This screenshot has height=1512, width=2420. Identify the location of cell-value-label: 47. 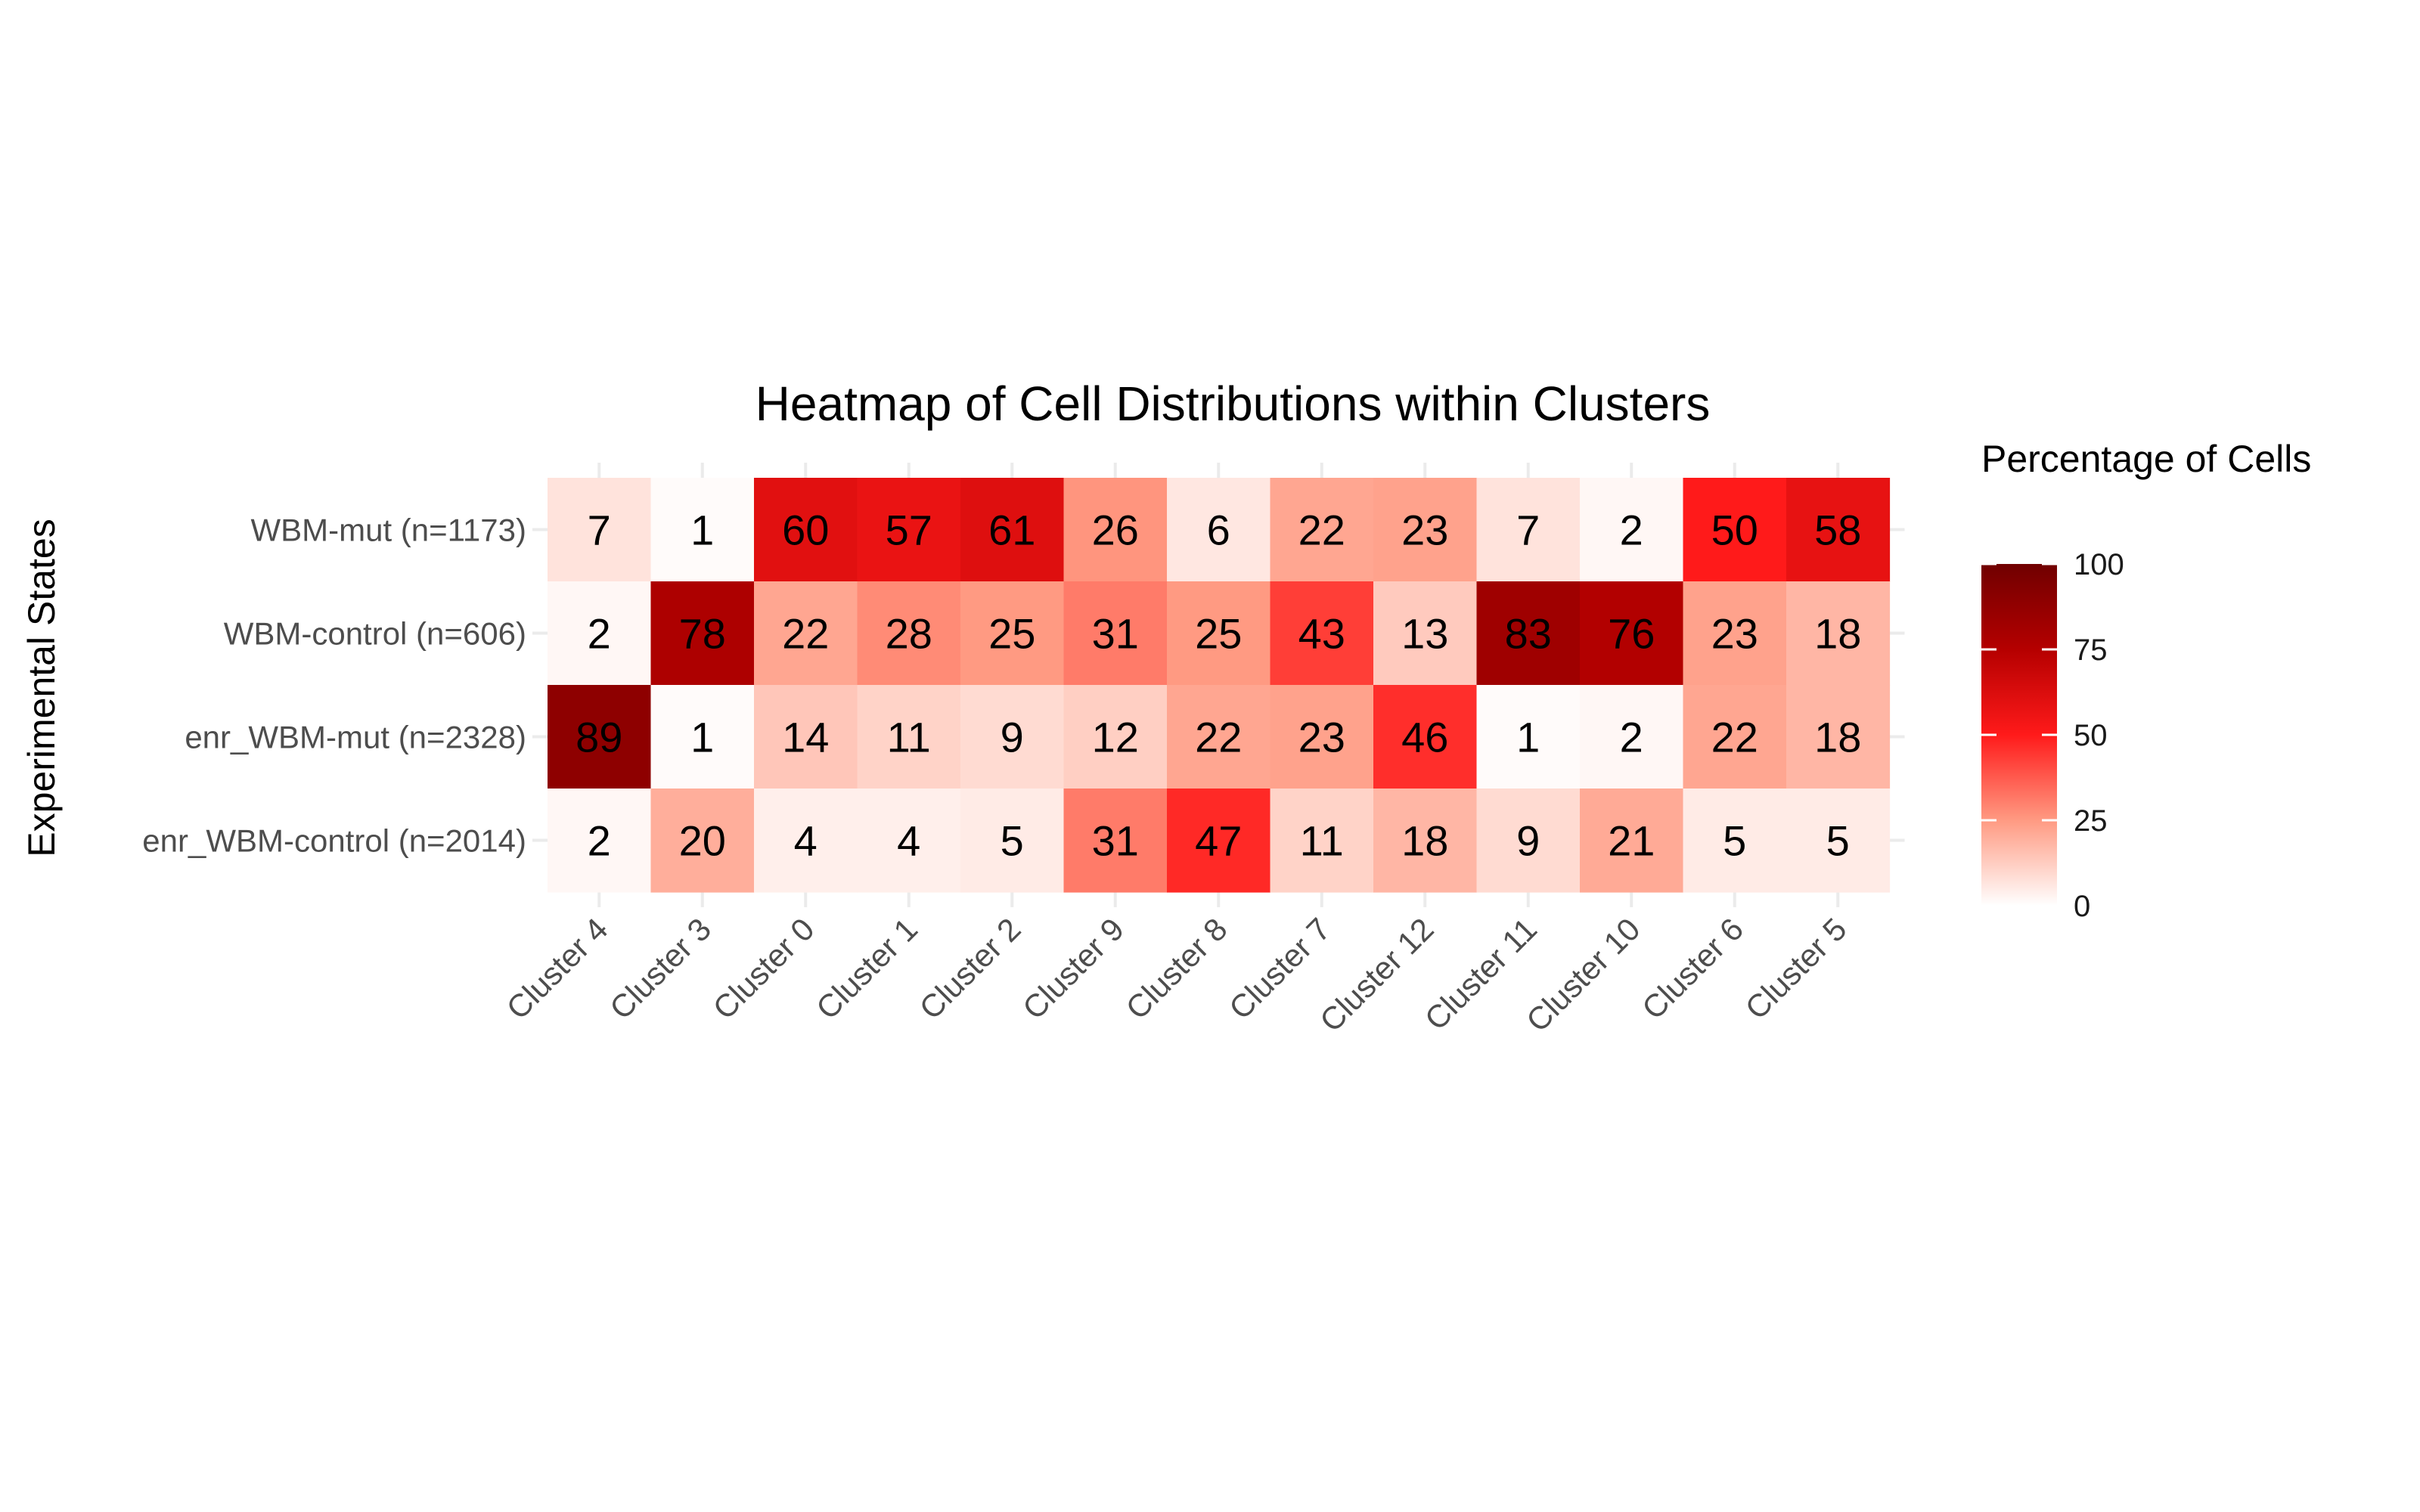
(1218, 841).